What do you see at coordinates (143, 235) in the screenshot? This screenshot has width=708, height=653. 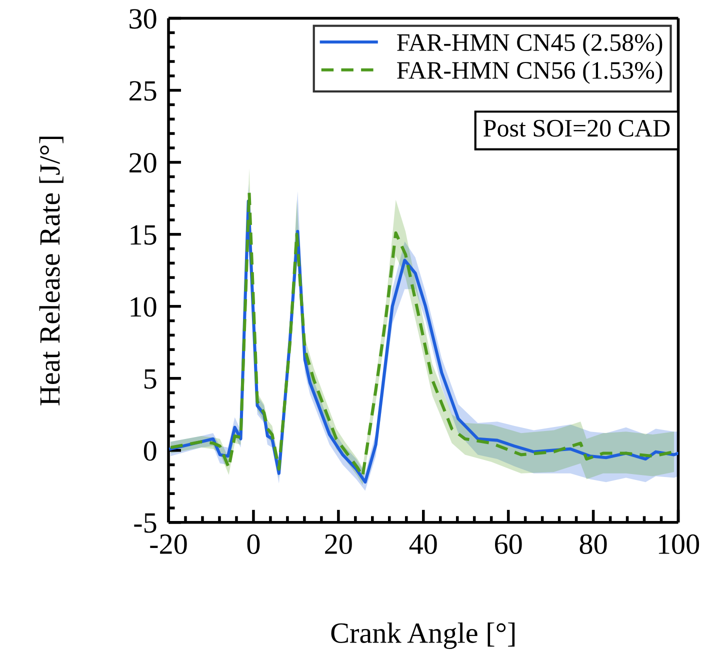 I see `y-tick-label: 15` at bounding box center [143, 235].